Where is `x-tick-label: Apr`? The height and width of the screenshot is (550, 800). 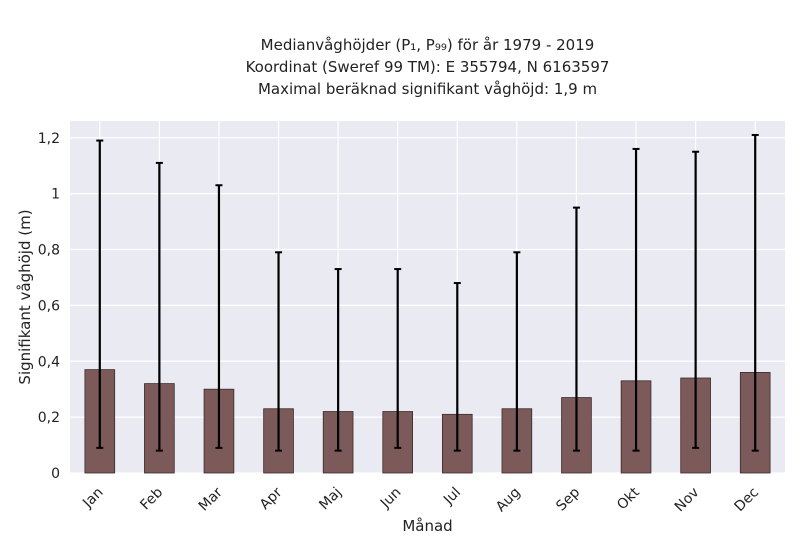 x-tick-label: Apr is located at coordinates (271, 498).